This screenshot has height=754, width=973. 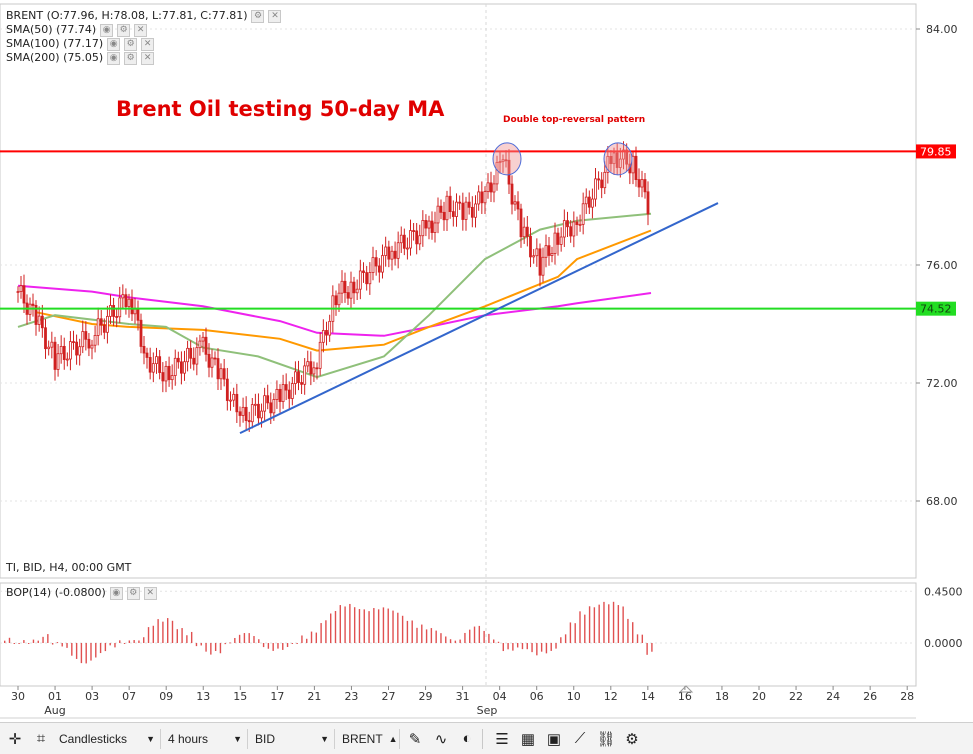 I want to click on indicator-close-icon: ✕, so click(x=150, y=593).